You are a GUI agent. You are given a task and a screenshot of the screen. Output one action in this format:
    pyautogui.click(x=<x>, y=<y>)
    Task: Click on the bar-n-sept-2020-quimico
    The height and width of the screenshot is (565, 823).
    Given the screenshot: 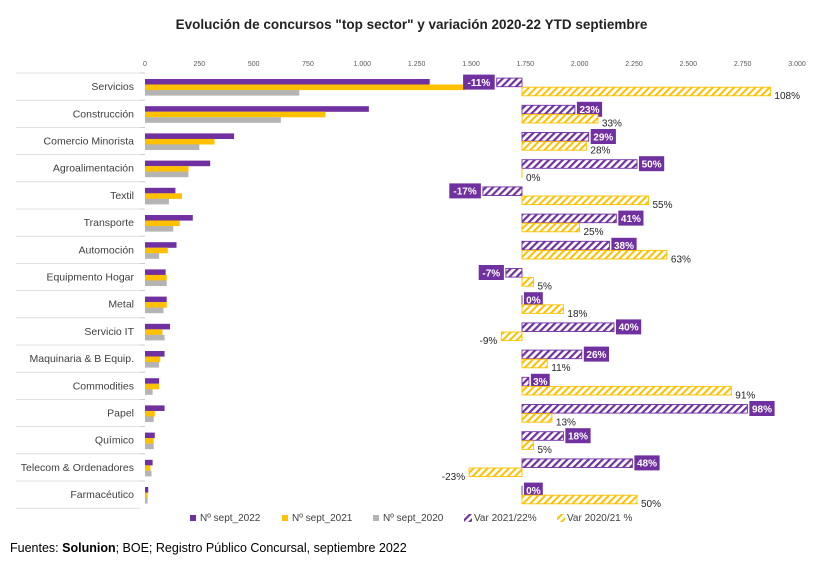 What is the action you would take?
    pyautogui.click(x=149, y=446)
    